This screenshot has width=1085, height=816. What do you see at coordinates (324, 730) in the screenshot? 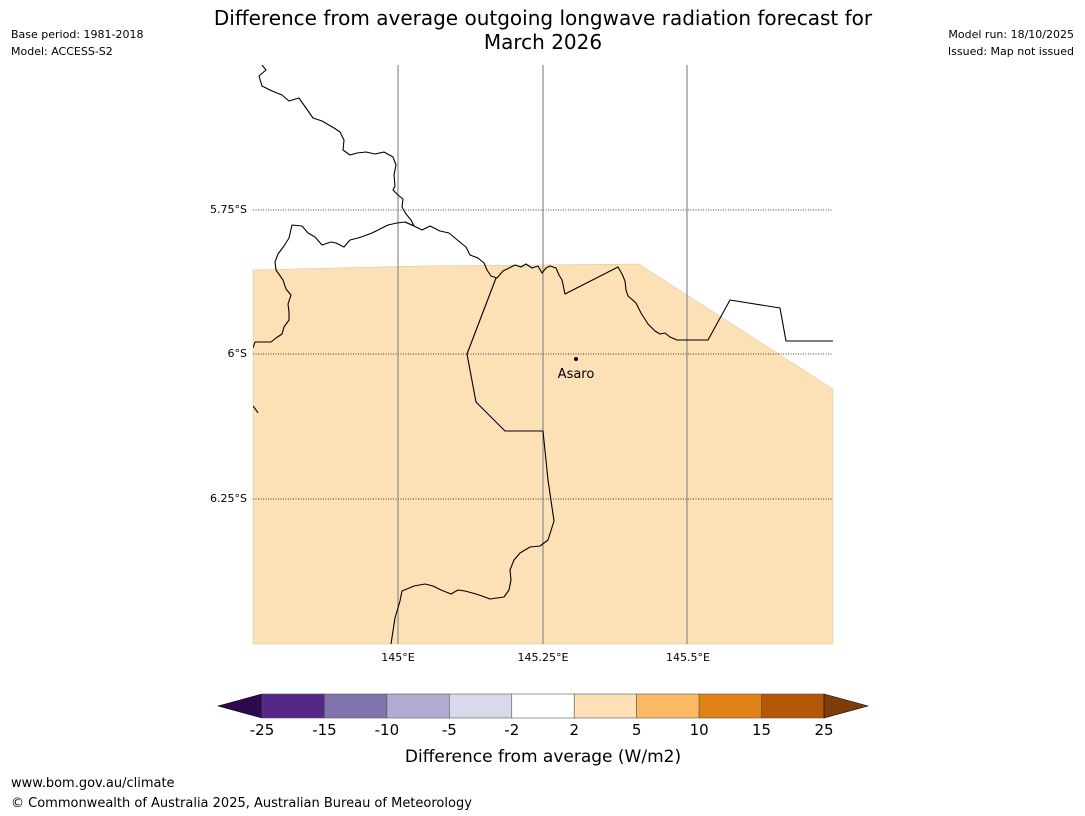
I see `colorbar-tick-label: -15` at bounding box center [324, 730].